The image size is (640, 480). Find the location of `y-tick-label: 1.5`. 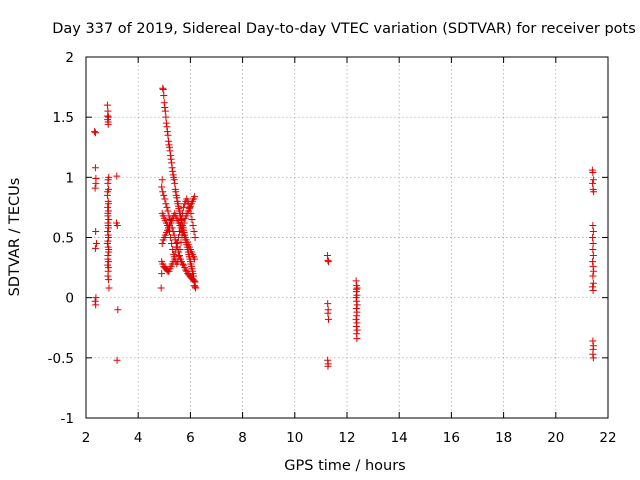

y-tick-label: 1.5 is located at coordinates (63, 118).